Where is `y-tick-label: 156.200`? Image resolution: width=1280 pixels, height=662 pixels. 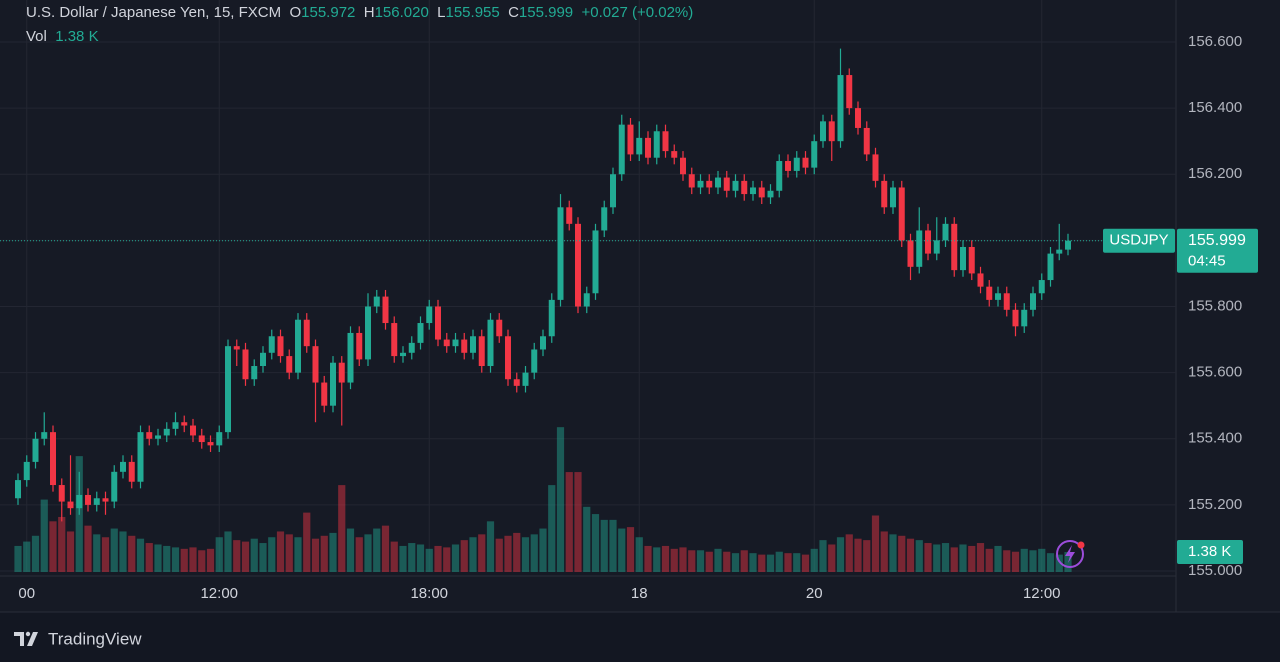
y-tick-label: 156.200 is located at coordinates (1215, 173).